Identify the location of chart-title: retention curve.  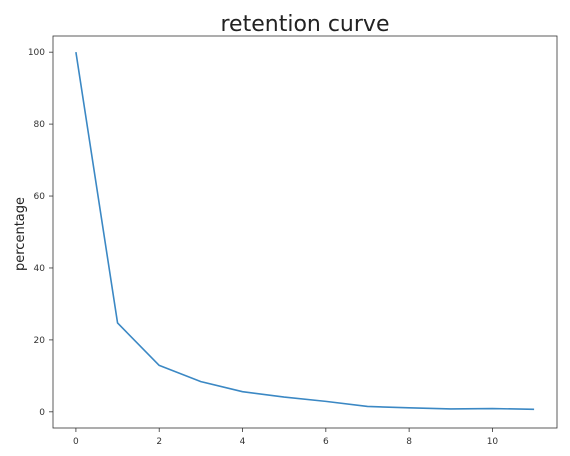
(305, 24).